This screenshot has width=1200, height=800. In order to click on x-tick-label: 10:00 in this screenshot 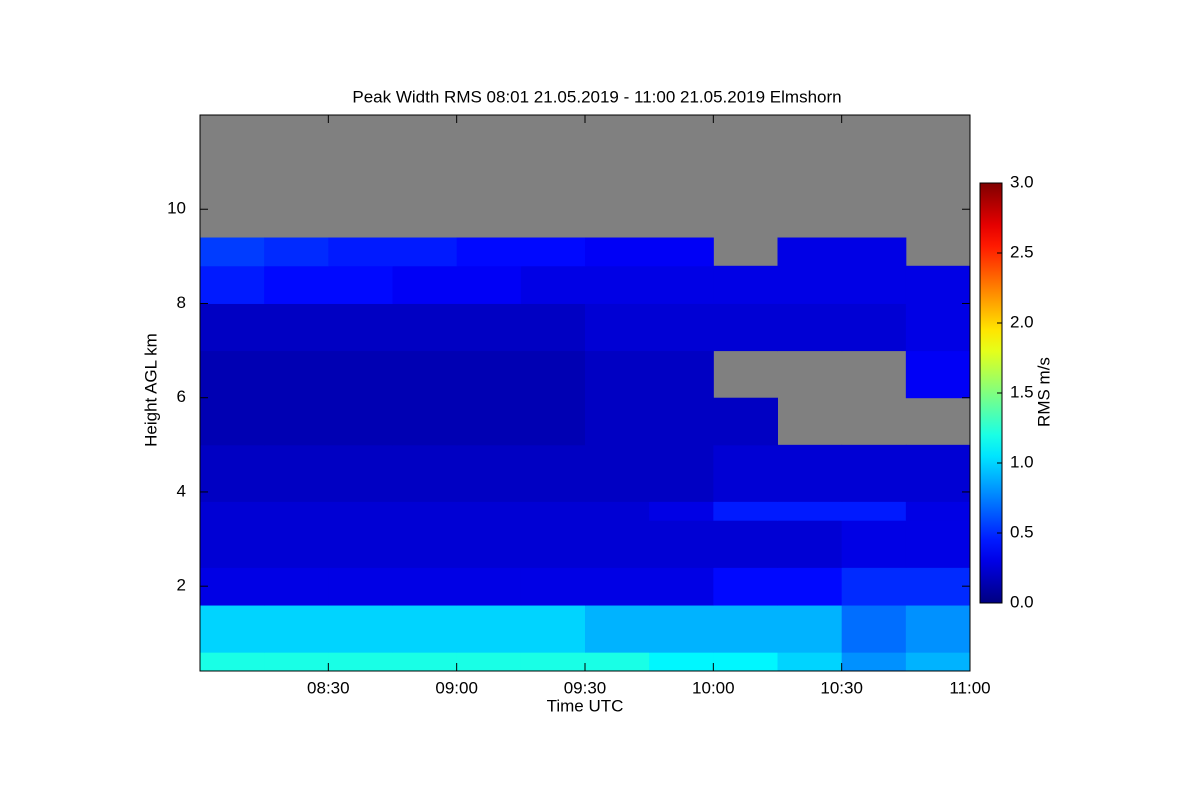, I will do `click(713, 687)`.